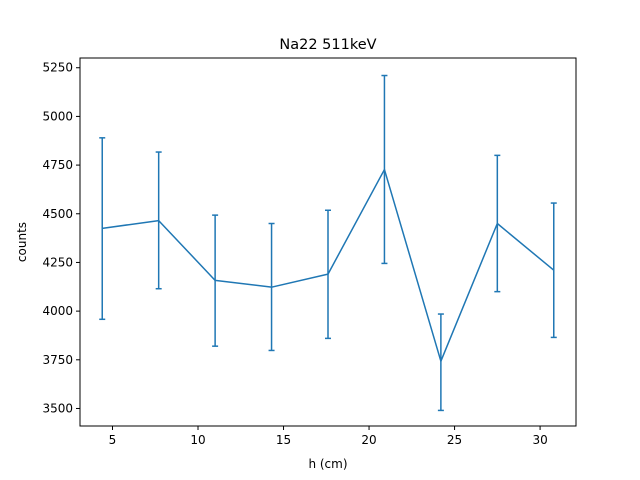 This screenshot has width=640, height=480. Describe the element at coordinates (327, 464) in the screenshot. I see `x-axis-label: h (cm)` at that location.